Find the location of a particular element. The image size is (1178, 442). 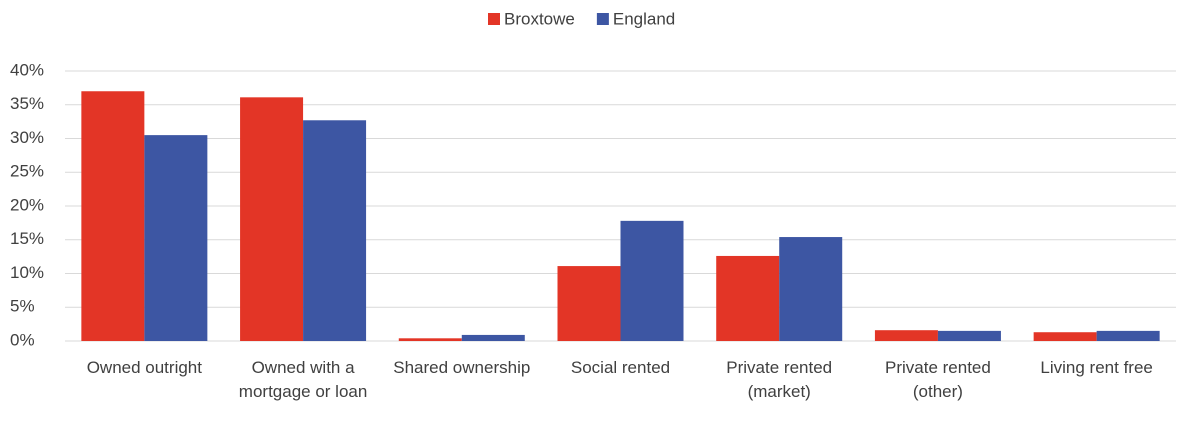

y-tick-label: 0% is located at coordinates (22, 339).